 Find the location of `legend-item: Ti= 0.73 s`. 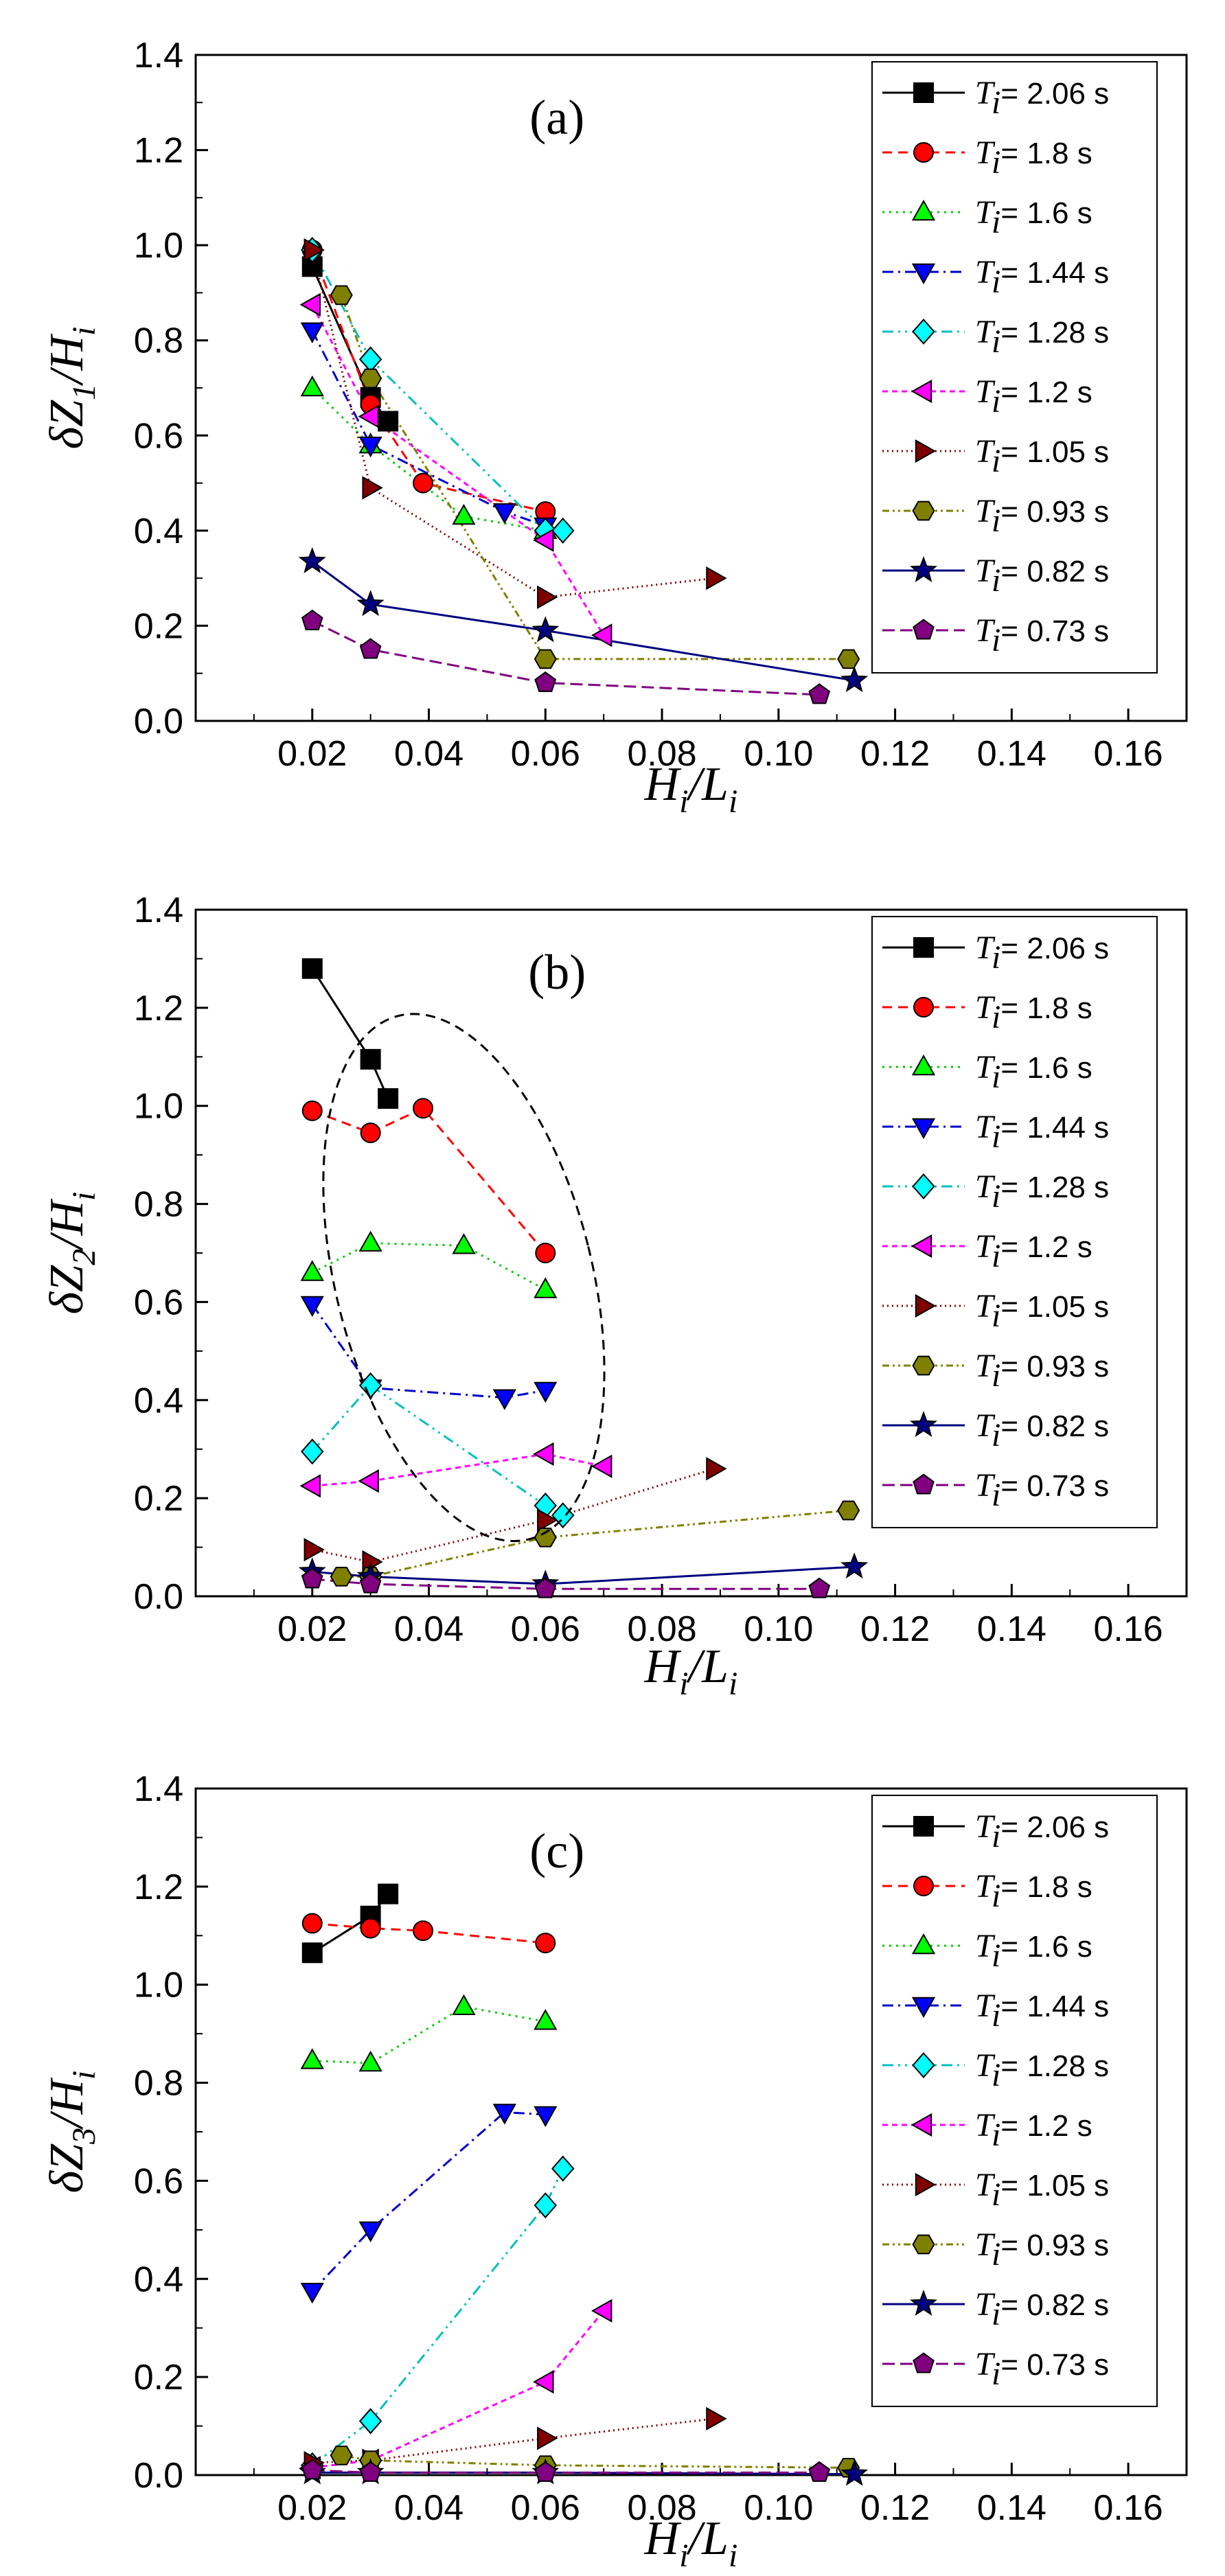

legend-item: Ti= 0.73 s is located at coordinates (995, 635).